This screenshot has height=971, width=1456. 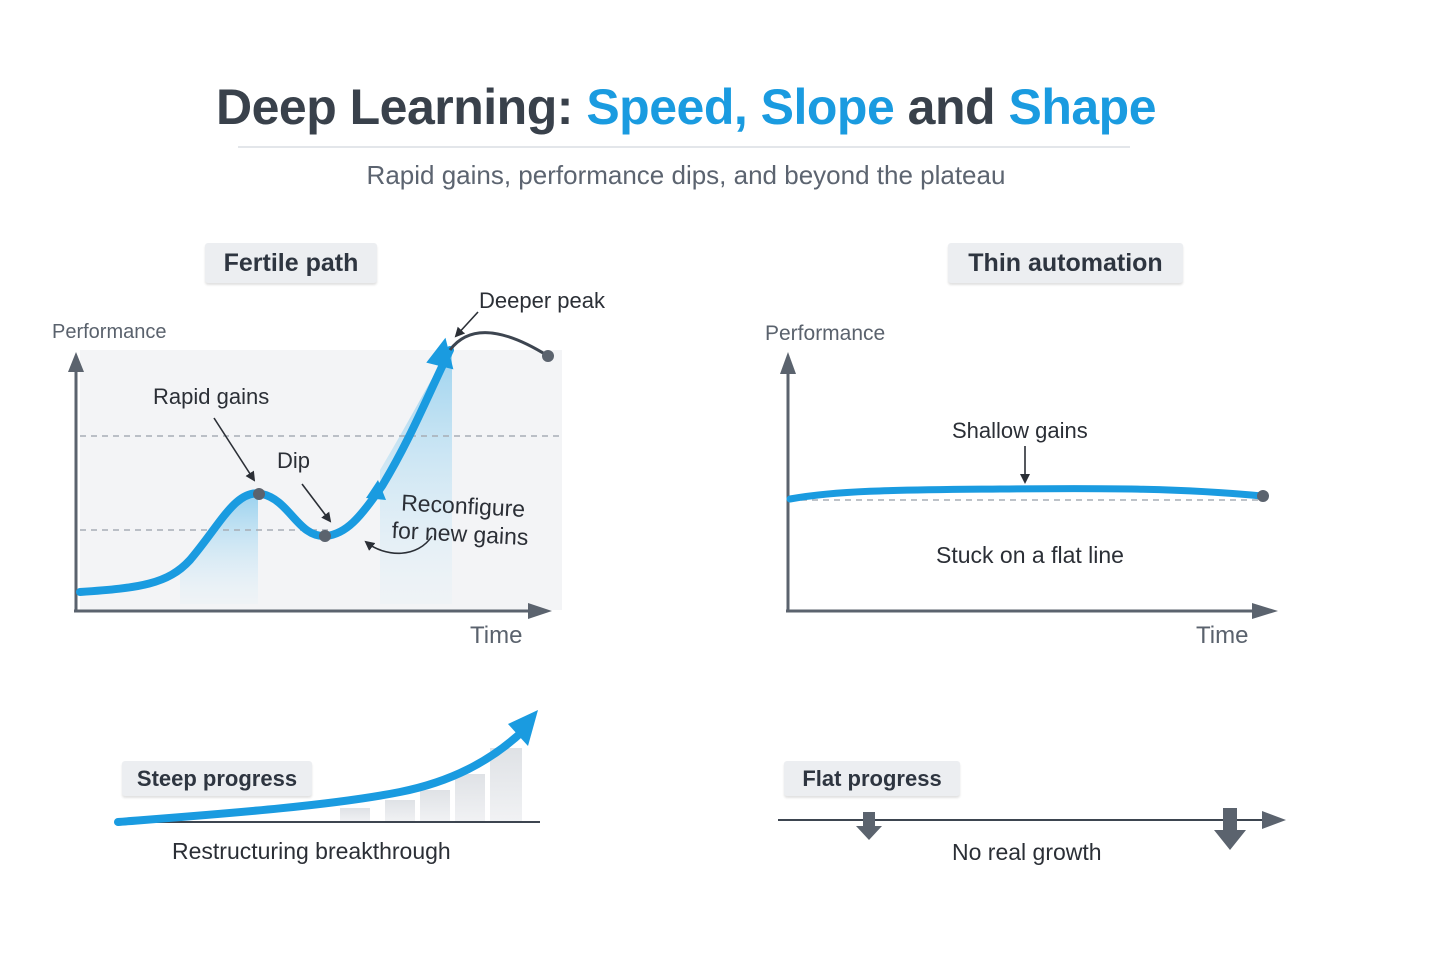 I want to click on left-chart-background, so click(x=321, y=480).